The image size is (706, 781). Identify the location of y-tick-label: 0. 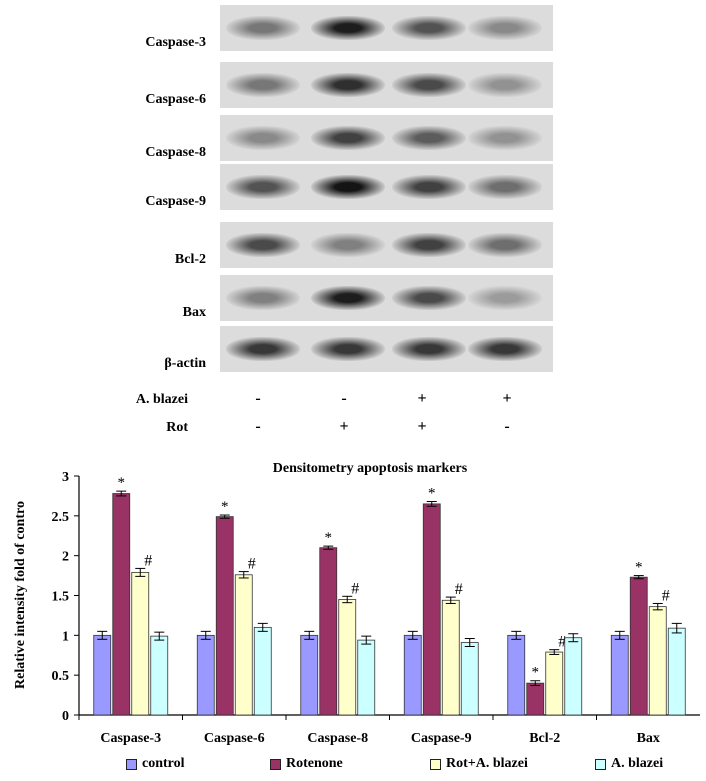
(65, 716).